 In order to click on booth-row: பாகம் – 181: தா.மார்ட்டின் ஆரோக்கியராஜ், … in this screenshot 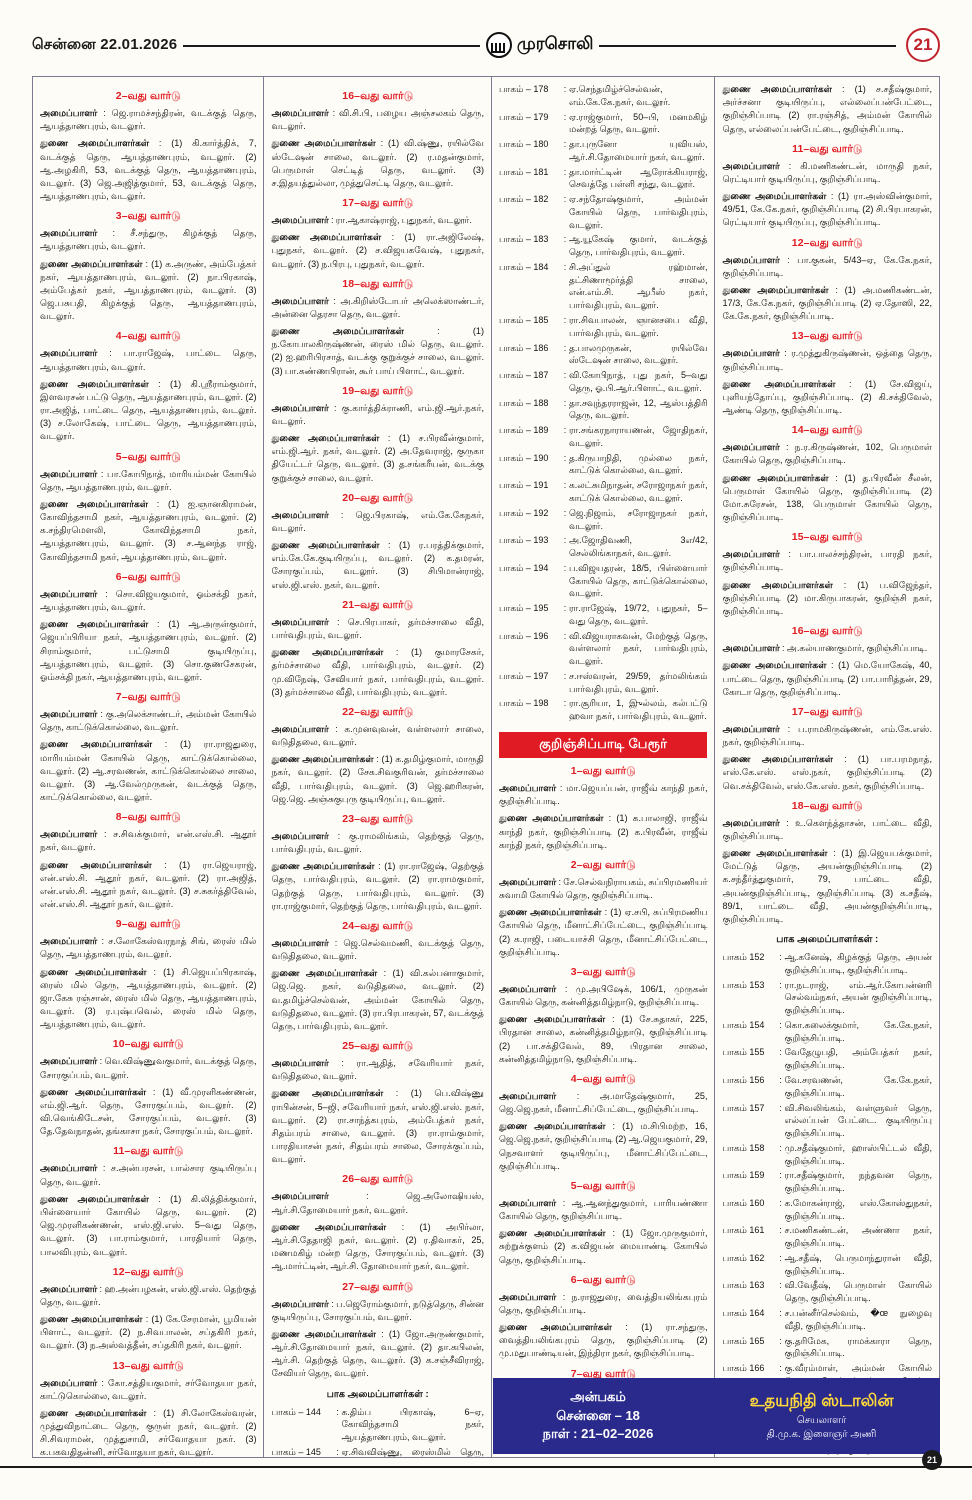, I will do `click(603, 179)`.